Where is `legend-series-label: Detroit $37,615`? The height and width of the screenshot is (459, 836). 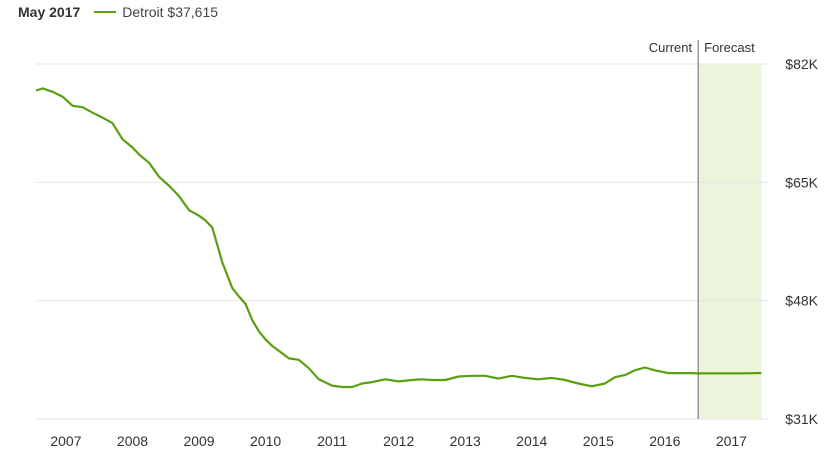
legend-series-label: Detroit $37,615 is located at coordinates (170, 12).